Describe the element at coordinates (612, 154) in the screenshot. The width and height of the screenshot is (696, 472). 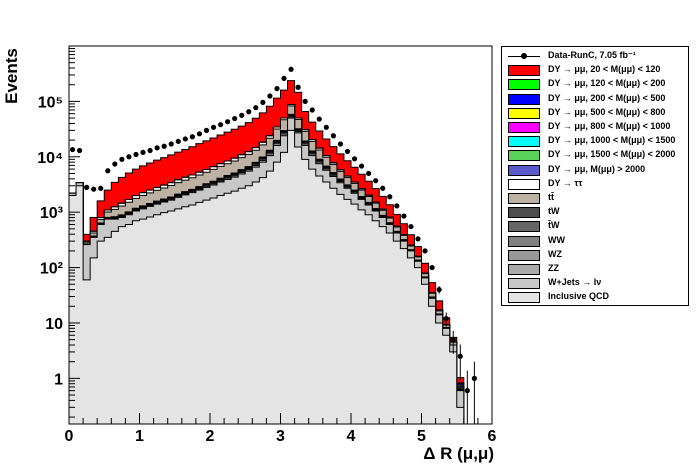
I see `legend-label: DY → μμ, 1500 < M(μμ) < 2000` at that location.